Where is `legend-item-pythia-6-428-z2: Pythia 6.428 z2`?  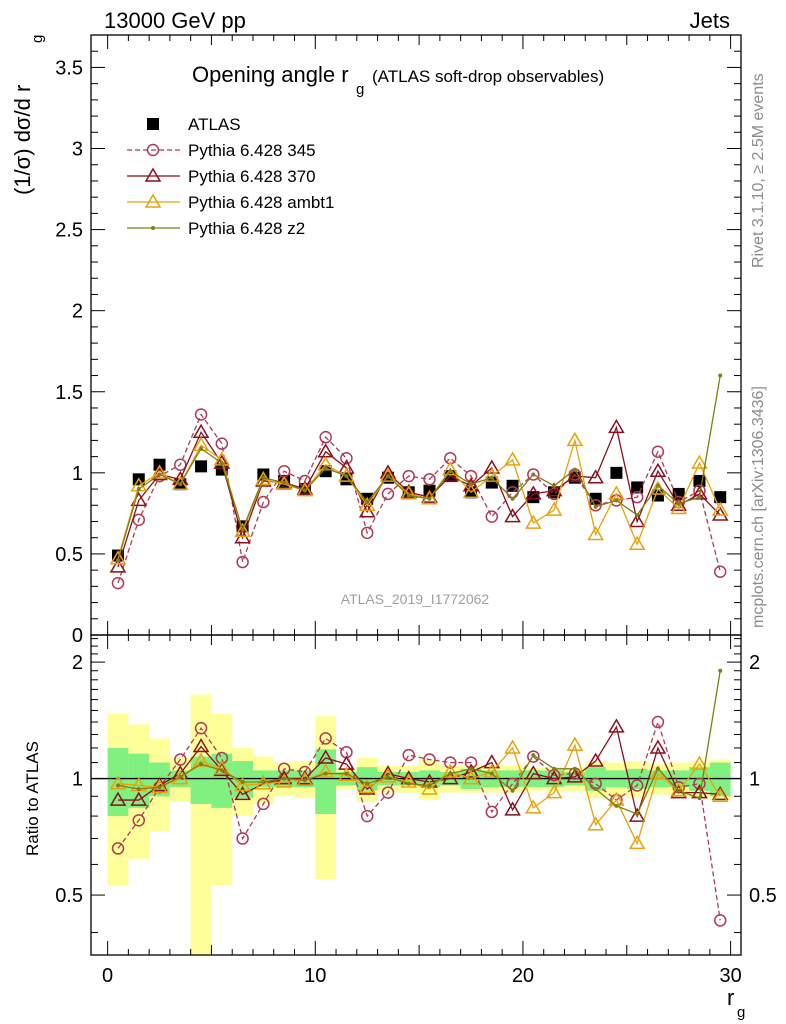 legend-item-pythia-6-428-z2: Pythia 6.428 z2 is located at coordinates (216, 228).